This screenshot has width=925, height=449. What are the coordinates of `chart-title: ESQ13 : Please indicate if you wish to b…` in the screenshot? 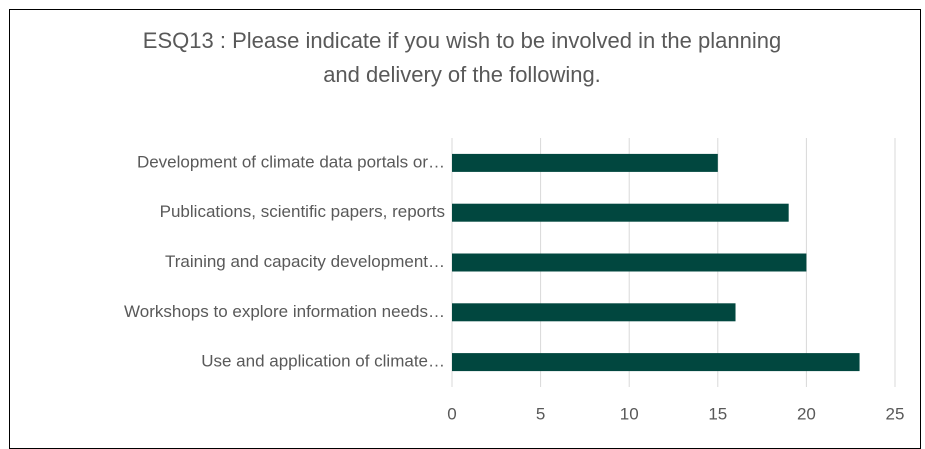 It's located at (462, 57).